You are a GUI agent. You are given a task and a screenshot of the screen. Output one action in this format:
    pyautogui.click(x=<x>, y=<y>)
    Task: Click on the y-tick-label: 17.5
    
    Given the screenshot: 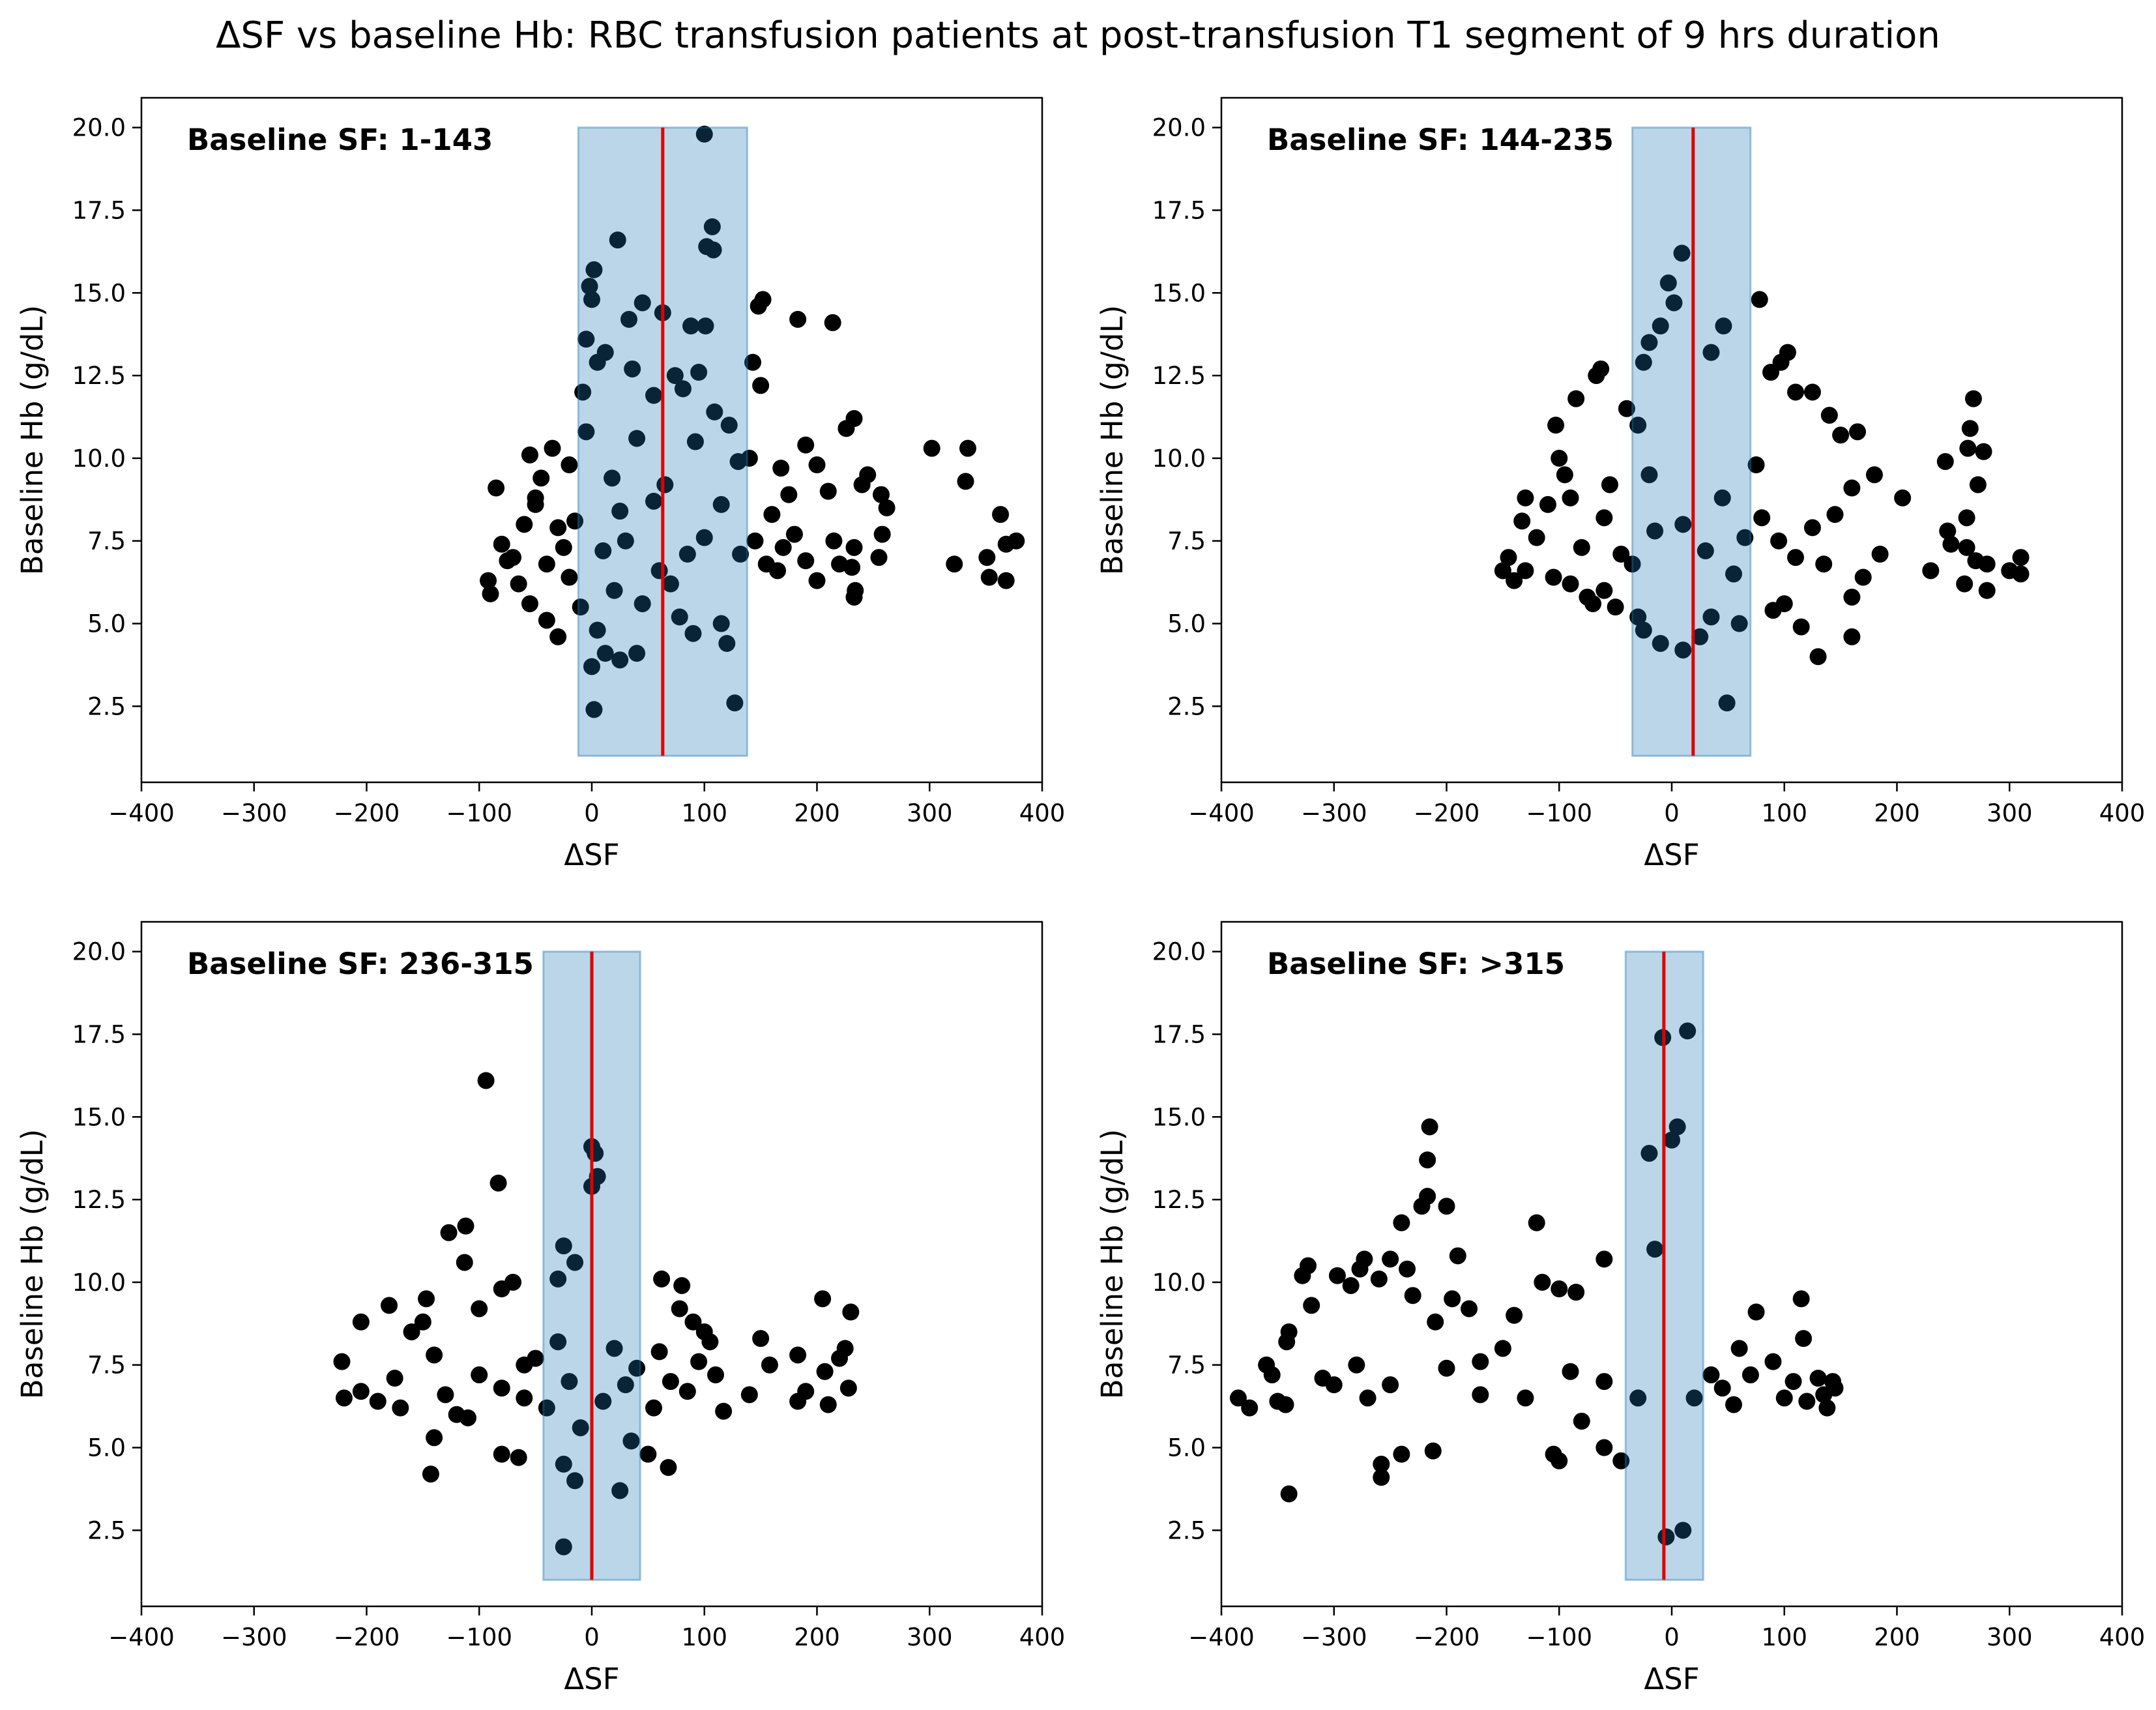 What is the action you would take?
    pyautogui.click(x=1179, y=1034)
    